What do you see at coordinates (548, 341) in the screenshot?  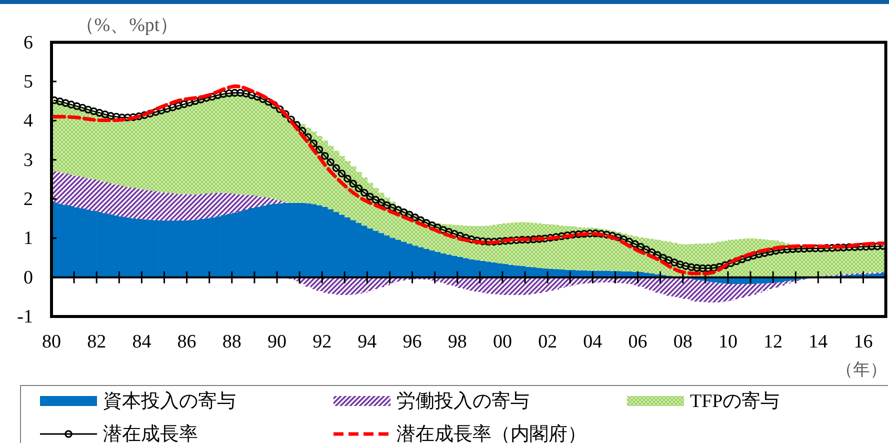 I see `x-tick-label: 02` at bounding box center [548, 341].